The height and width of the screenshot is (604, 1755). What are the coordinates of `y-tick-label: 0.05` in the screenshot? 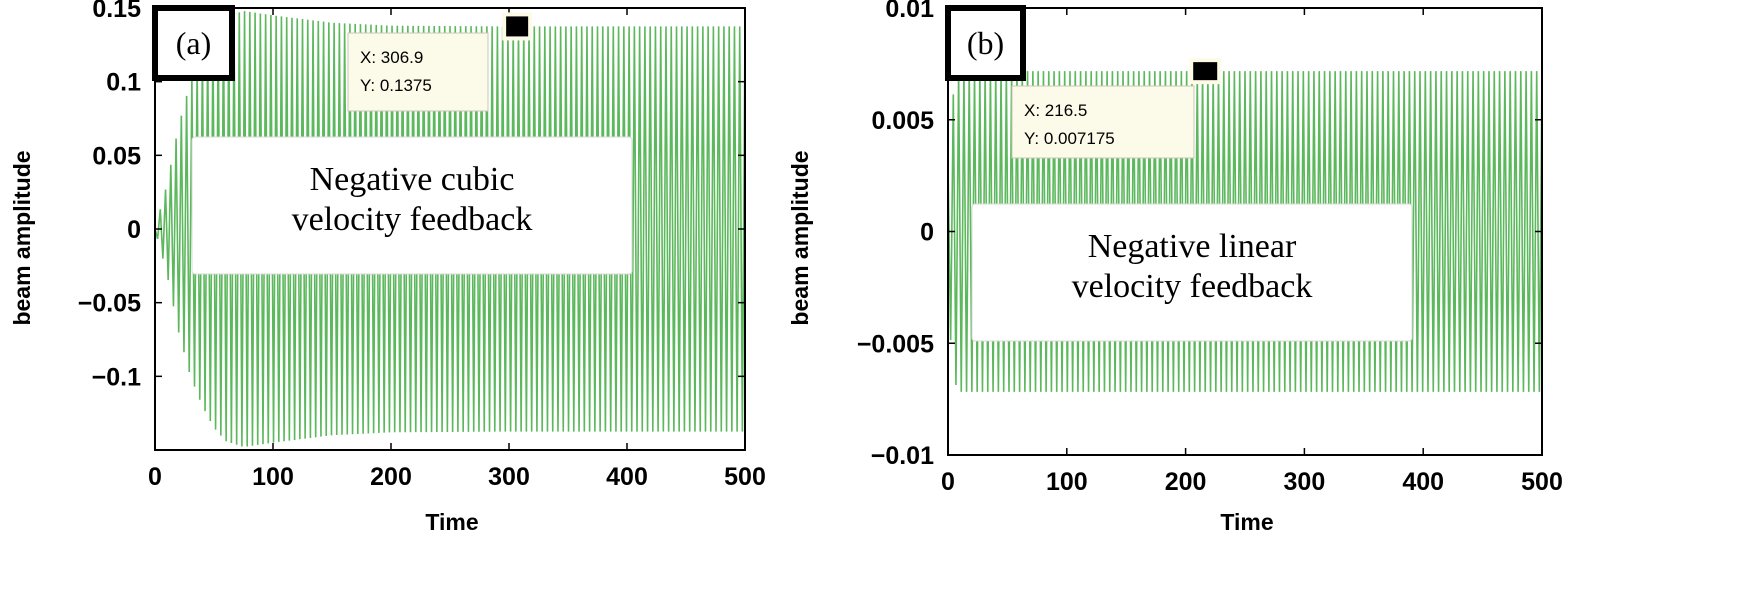 It's located at (116, 156).